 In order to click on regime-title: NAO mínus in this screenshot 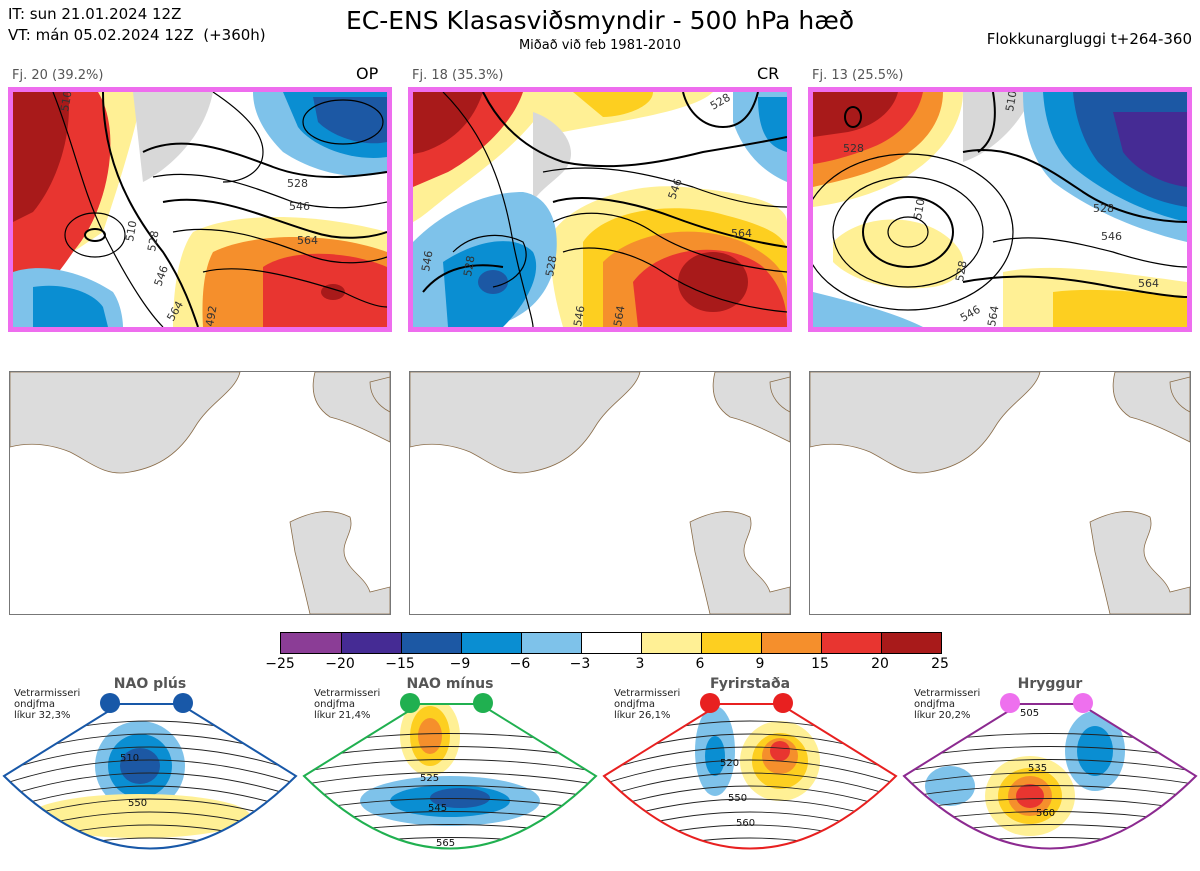, I will do `click(450, 684)`.